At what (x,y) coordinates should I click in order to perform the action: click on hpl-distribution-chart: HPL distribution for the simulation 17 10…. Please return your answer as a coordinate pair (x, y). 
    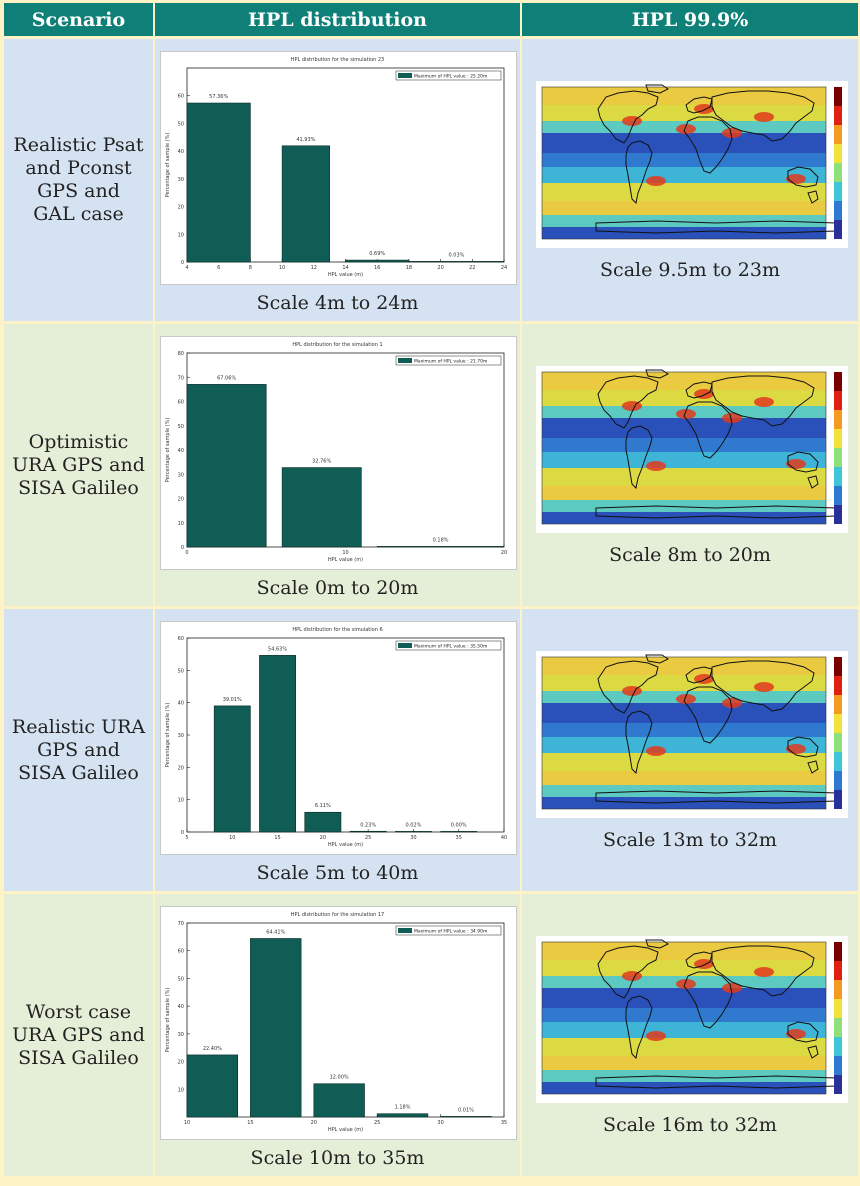
    Looking at the image, I should click on (338, 1023).